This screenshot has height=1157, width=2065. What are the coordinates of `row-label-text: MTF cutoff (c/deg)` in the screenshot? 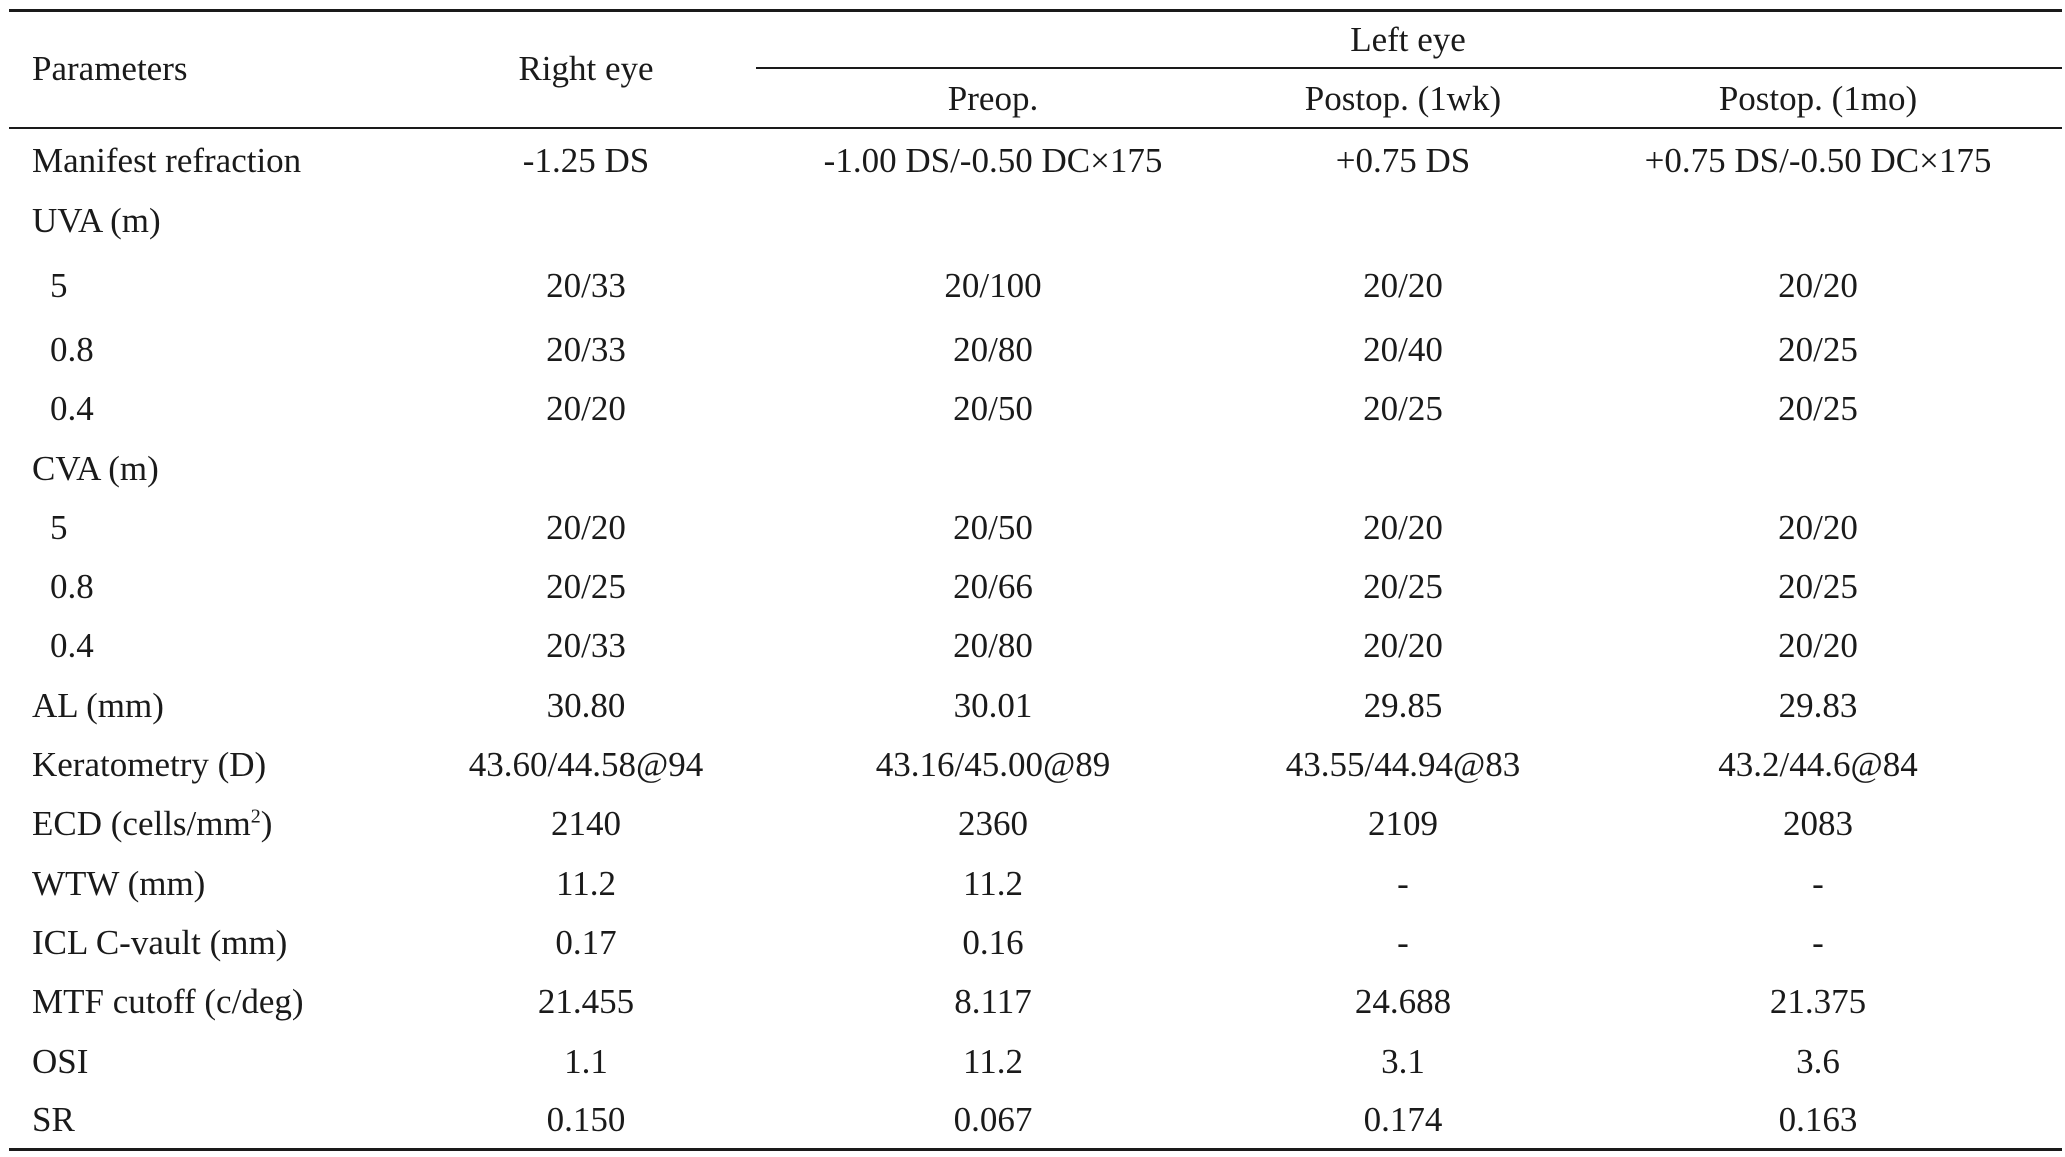 It's located at (168, 1001).